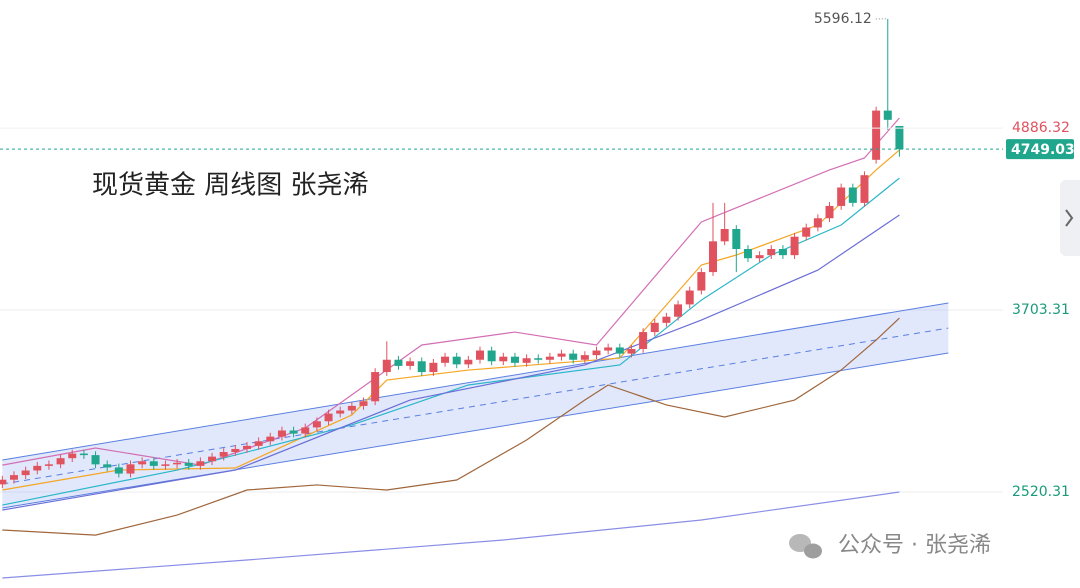  What do you see at coordinates (230, 186) in the screenshot?
I see `chart-title: 现货黄金 周线图 张尧浠` at bounding box center [230, 186].